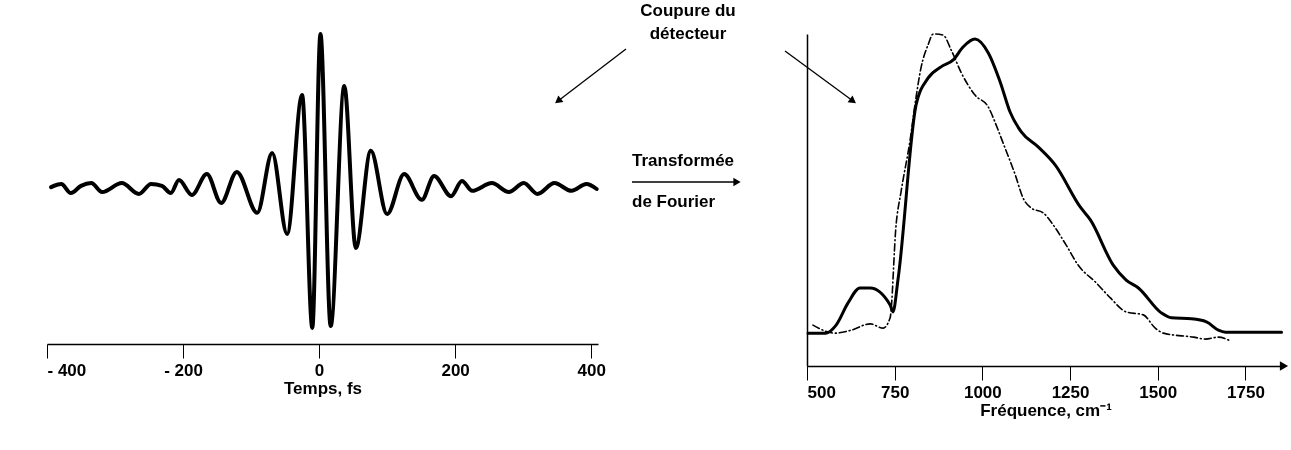  Describe the element at coordinates (455, 370) in the screenshot. I see `x-tick-label: 200` at that location.